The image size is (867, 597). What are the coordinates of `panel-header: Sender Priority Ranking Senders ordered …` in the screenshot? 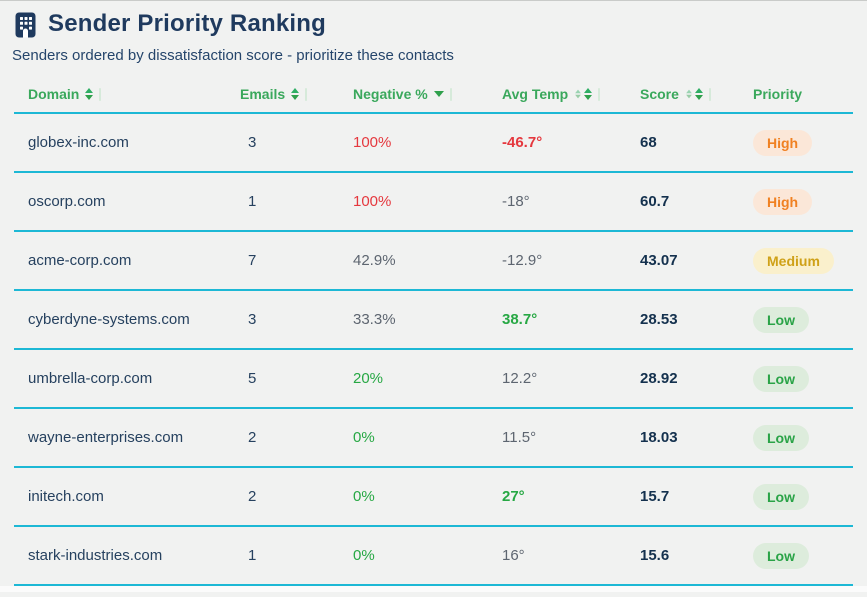 It's located at (433, 32).